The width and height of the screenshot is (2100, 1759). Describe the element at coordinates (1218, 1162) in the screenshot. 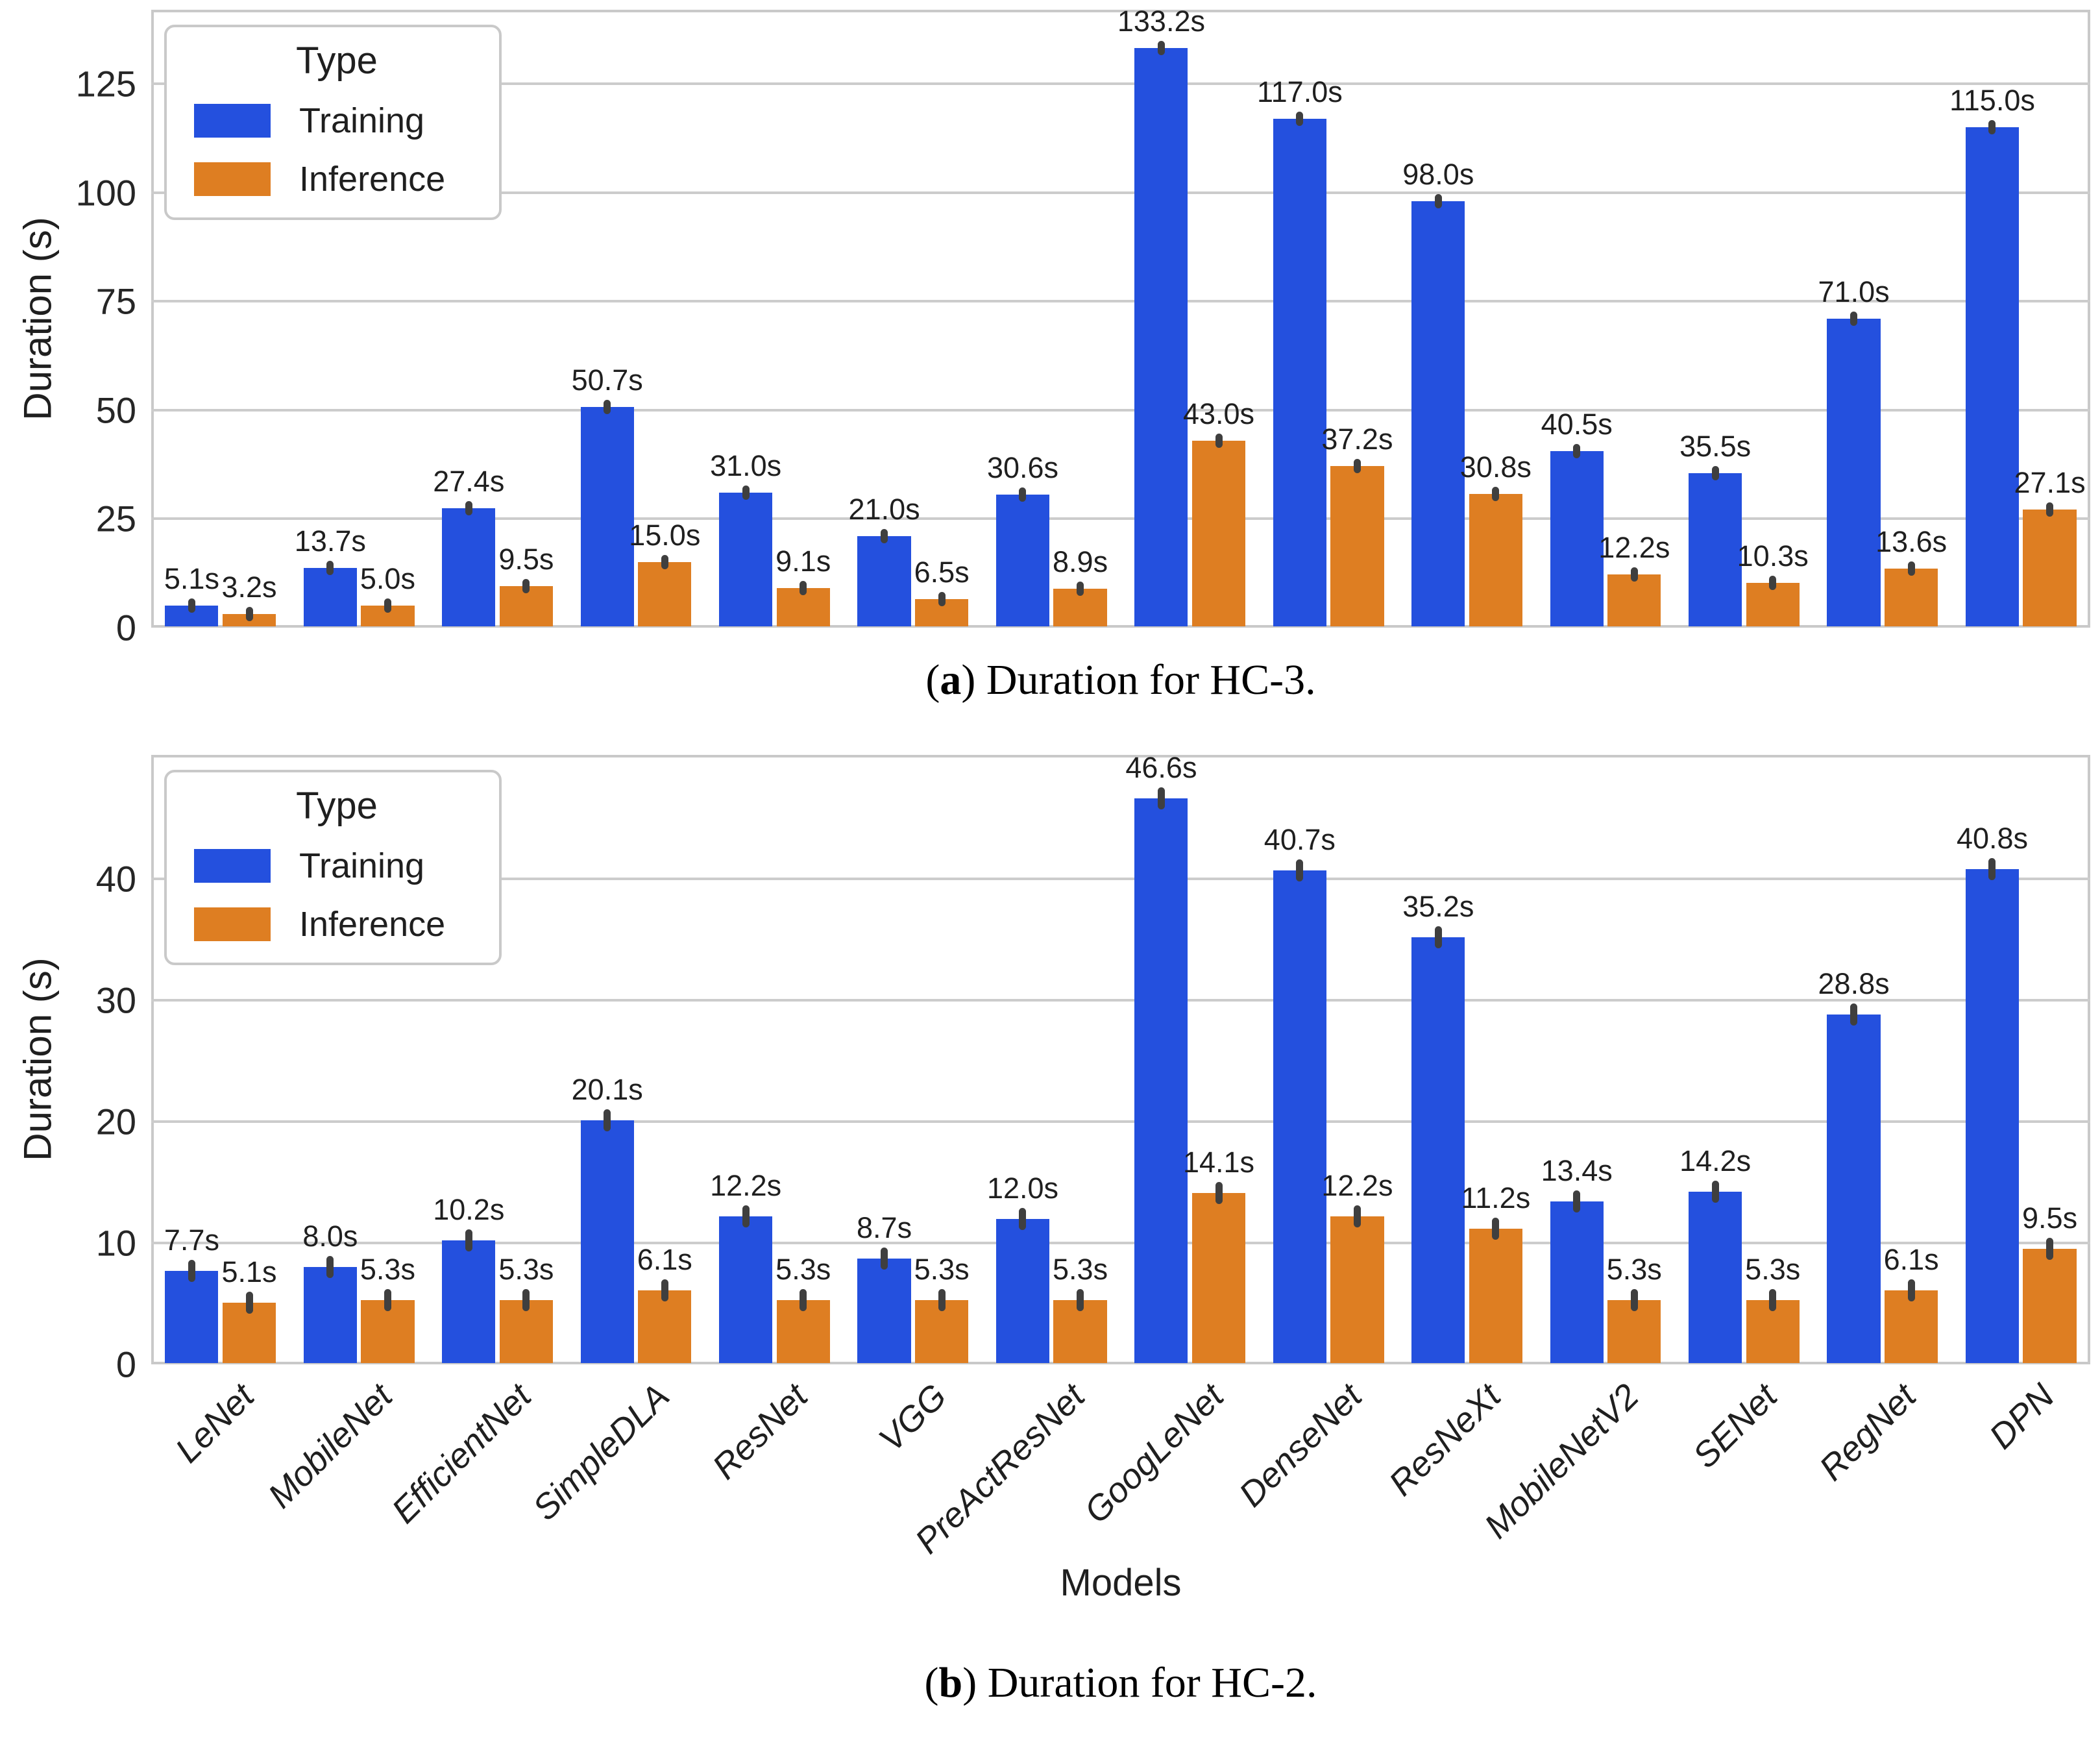

I see `value-label-inference-GoogLeNet: 14.1s` at that location.